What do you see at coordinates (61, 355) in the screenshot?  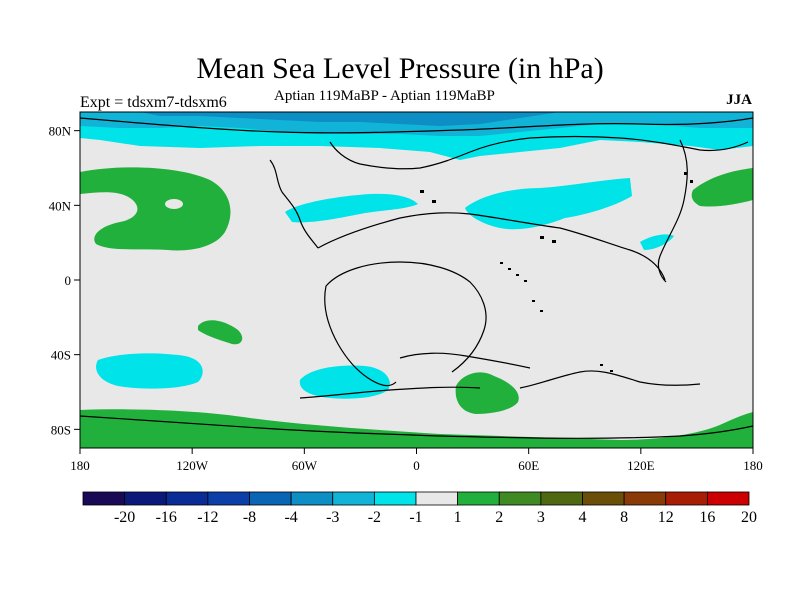 I see `lat-tick-label: 40S` at bounding box center [61, 355].